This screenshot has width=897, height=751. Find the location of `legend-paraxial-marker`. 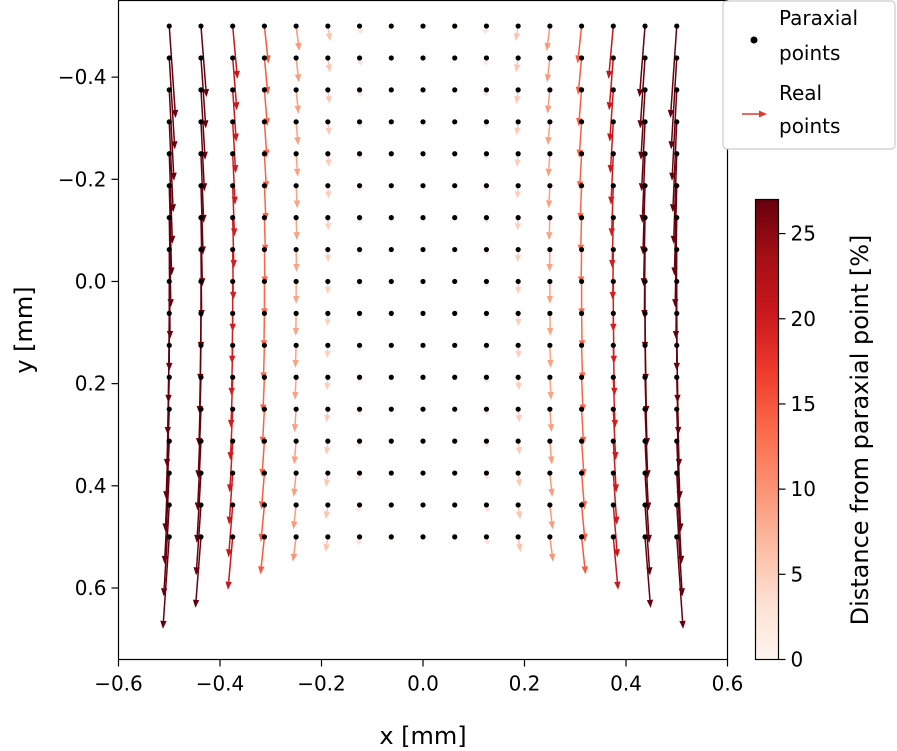

legend-paraxial-marker is located at coordinates (754, 40).